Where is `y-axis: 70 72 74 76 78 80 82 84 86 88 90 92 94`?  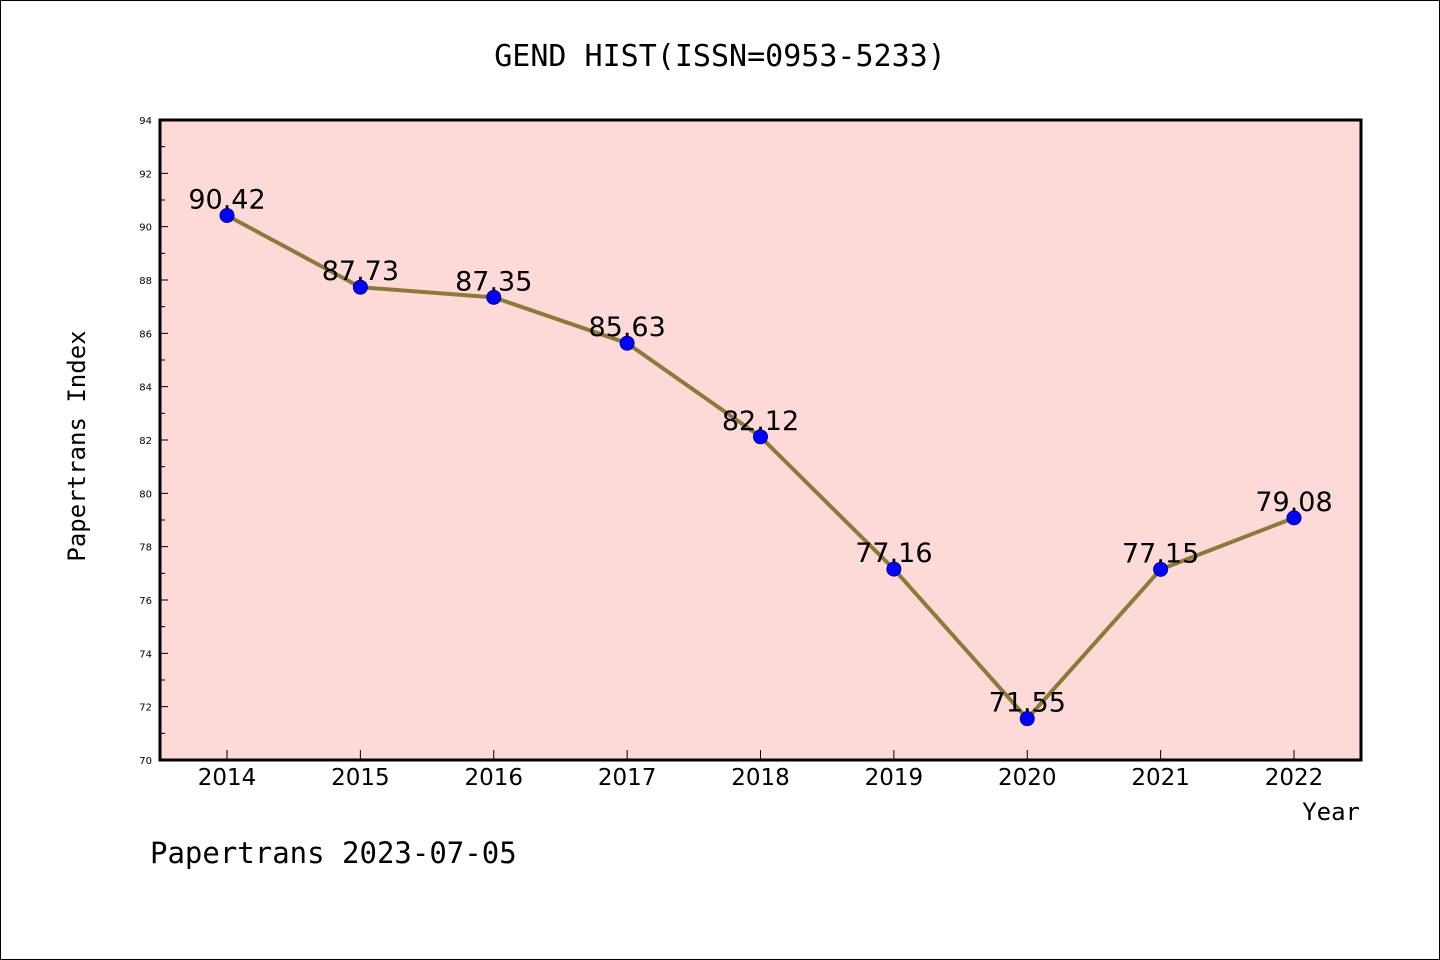 y-axis: 70 72 74 76 78 80 82 84 86 88 90 92 94 is located at coordinates (153, 441).